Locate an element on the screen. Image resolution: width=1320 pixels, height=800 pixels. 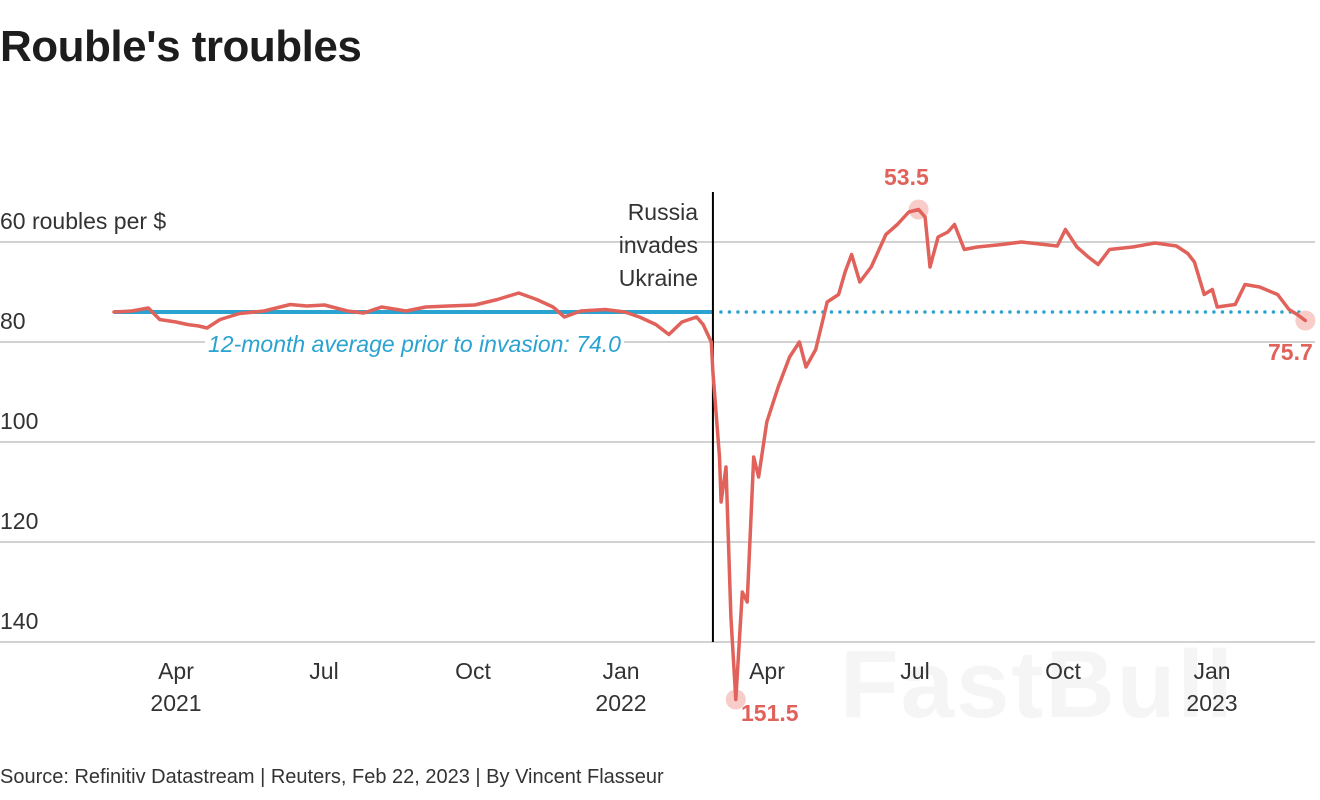
x-tick-jan-2022: Jan 2022 is located at coordinates (621, 687).